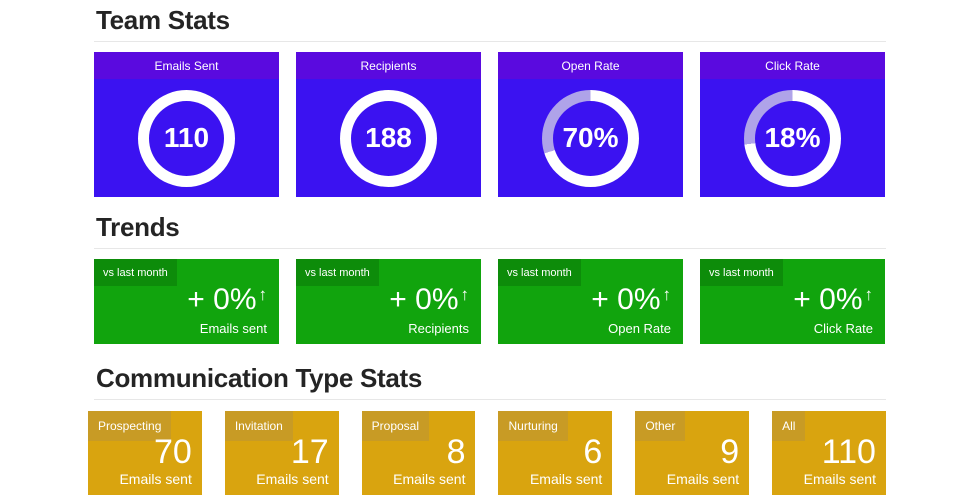  I want to click on team-stats-title: Team Stats, so click(163, 20).